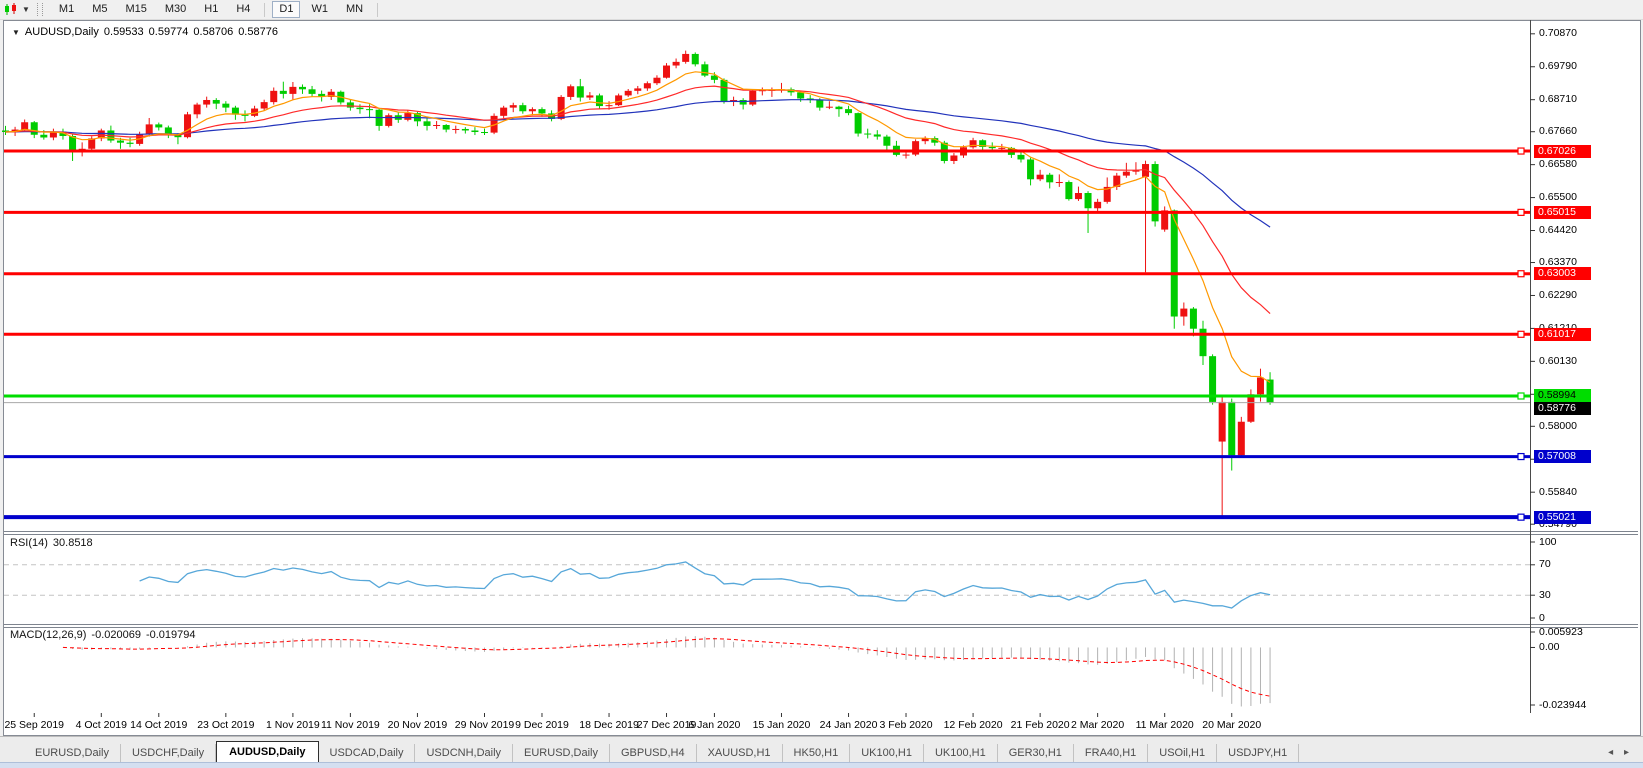 Image resolution: width=1643 pixels, height=768 pixels. I want to click on date-tick-label: 14 Oct 2019, so click(159, 725).